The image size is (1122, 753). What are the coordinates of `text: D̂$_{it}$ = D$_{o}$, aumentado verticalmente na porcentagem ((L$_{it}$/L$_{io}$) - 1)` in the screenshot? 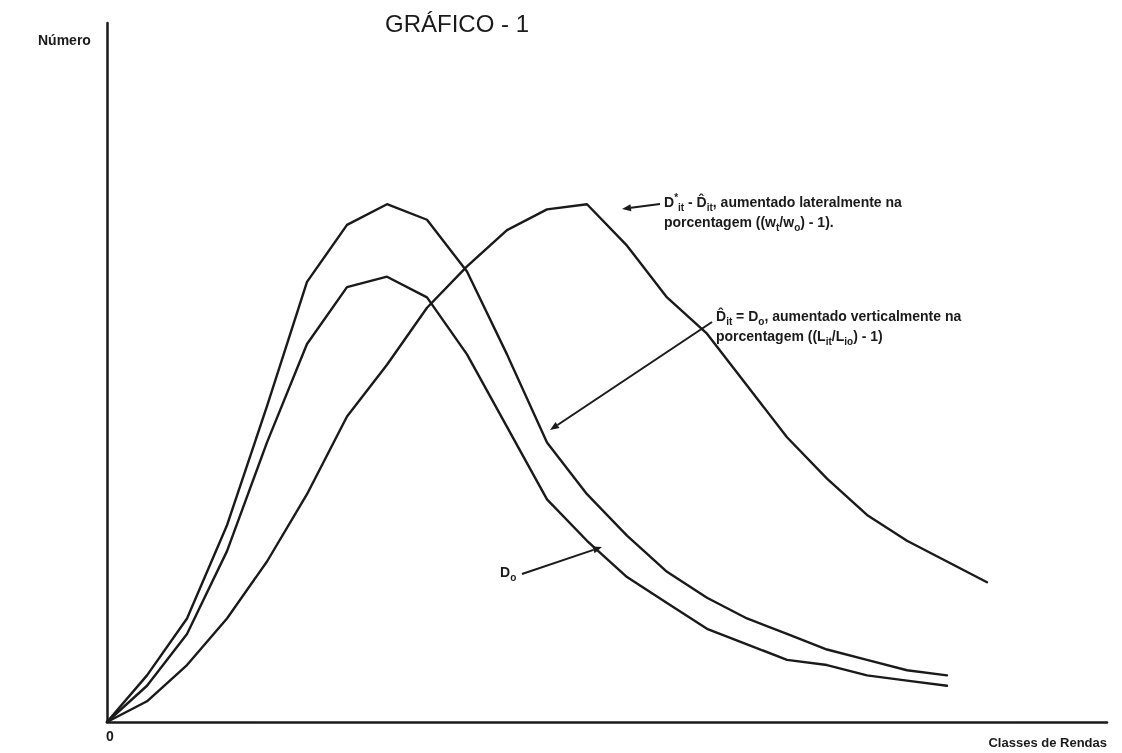 It's located at (839, 327).